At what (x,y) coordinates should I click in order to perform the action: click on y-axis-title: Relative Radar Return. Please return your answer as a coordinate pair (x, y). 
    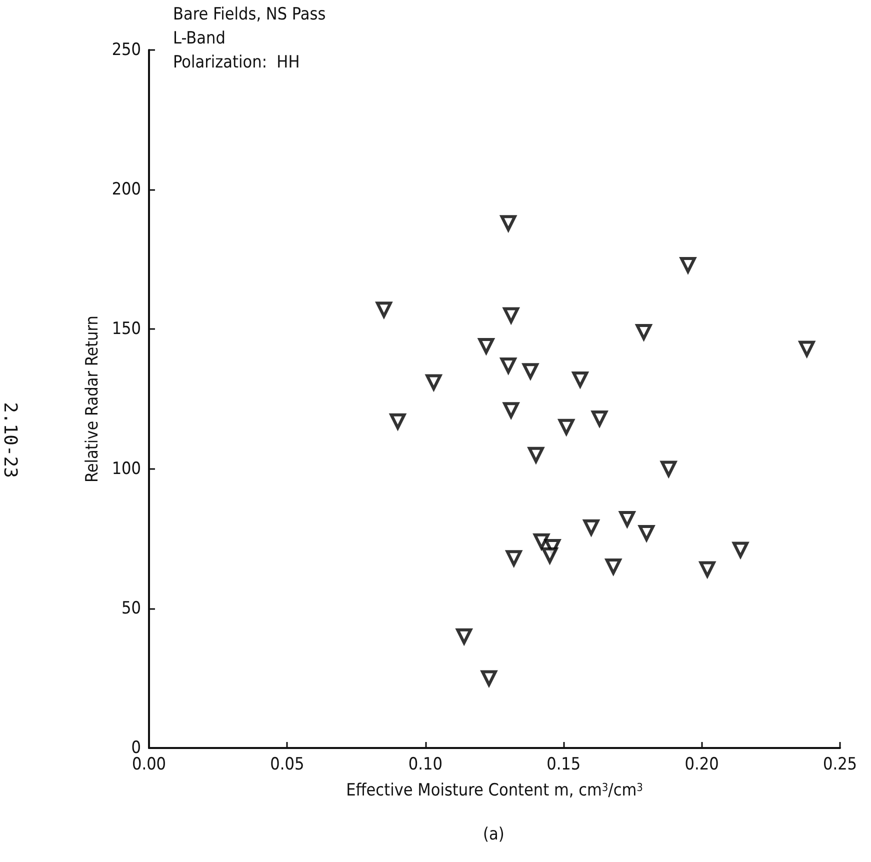
    Looking at the image, I should click on (92, 399).